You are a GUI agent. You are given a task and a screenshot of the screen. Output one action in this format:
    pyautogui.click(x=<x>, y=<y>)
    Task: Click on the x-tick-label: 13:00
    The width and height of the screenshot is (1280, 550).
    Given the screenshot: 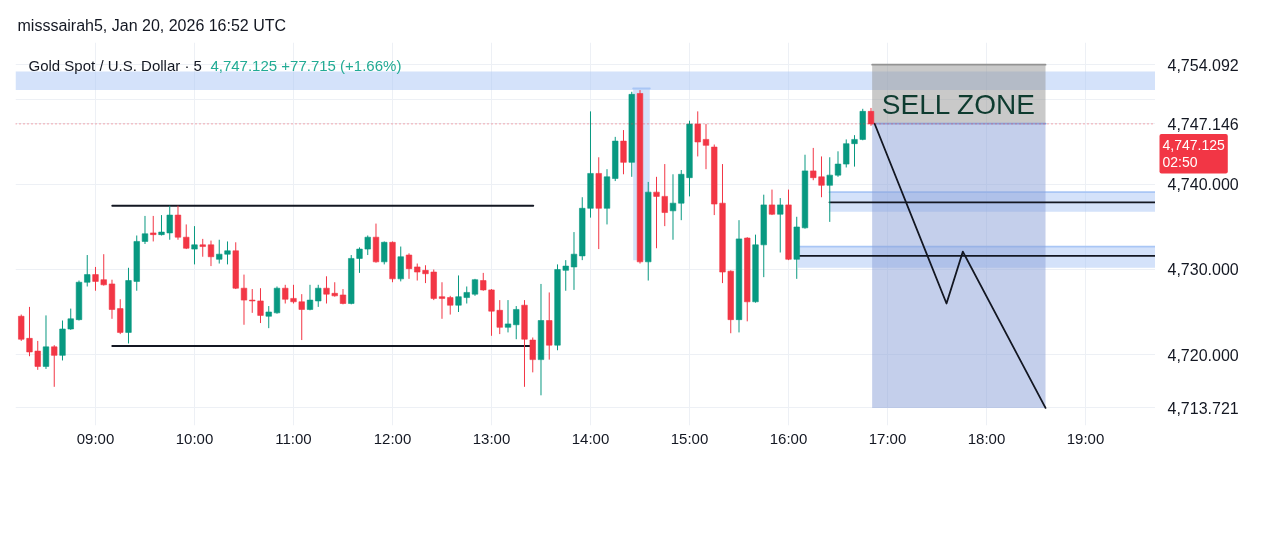 What is the action you would take?
    pyautogui.click(x=491, y=438)
    